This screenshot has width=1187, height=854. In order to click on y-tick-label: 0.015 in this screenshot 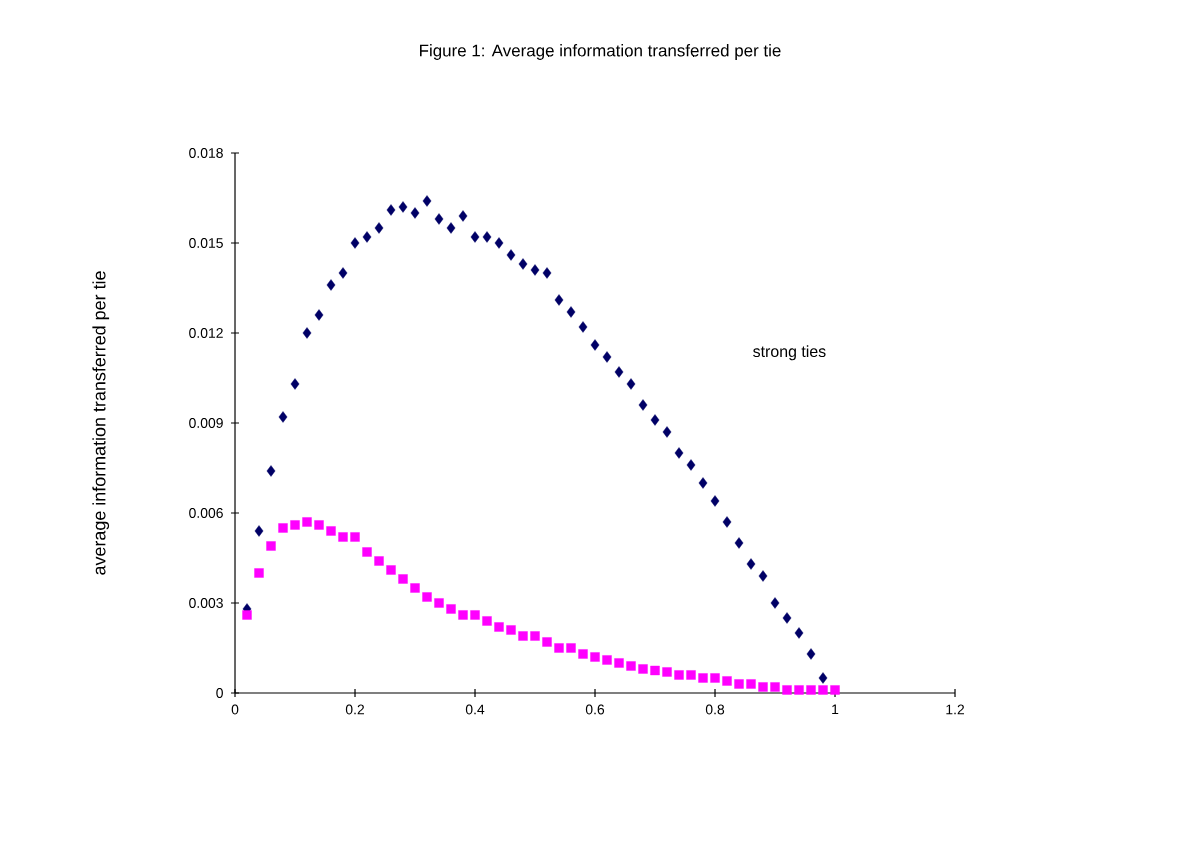, I will do `click(206, 243)`.